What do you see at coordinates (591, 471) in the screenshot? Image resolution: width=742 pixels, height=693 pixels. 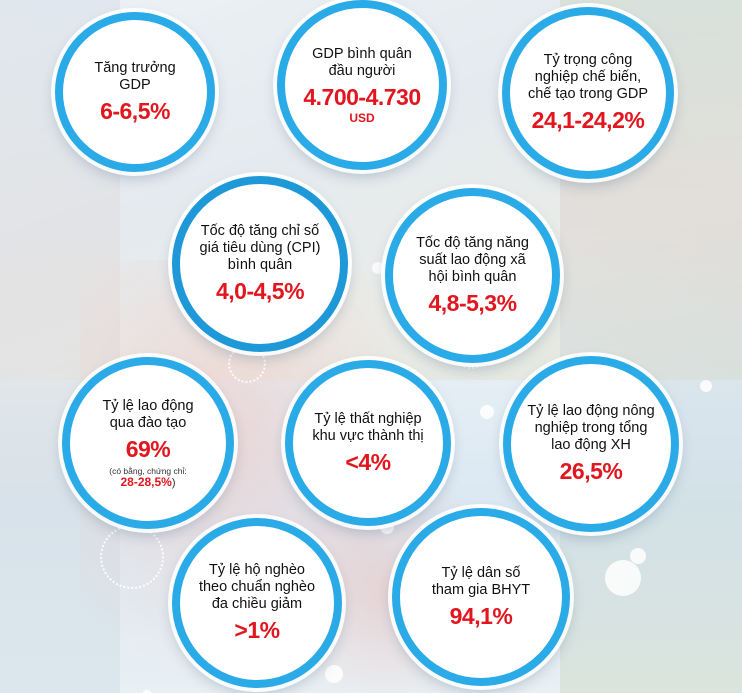 I see `indicator-value: 26,5%` at bounding box center [591, 471].